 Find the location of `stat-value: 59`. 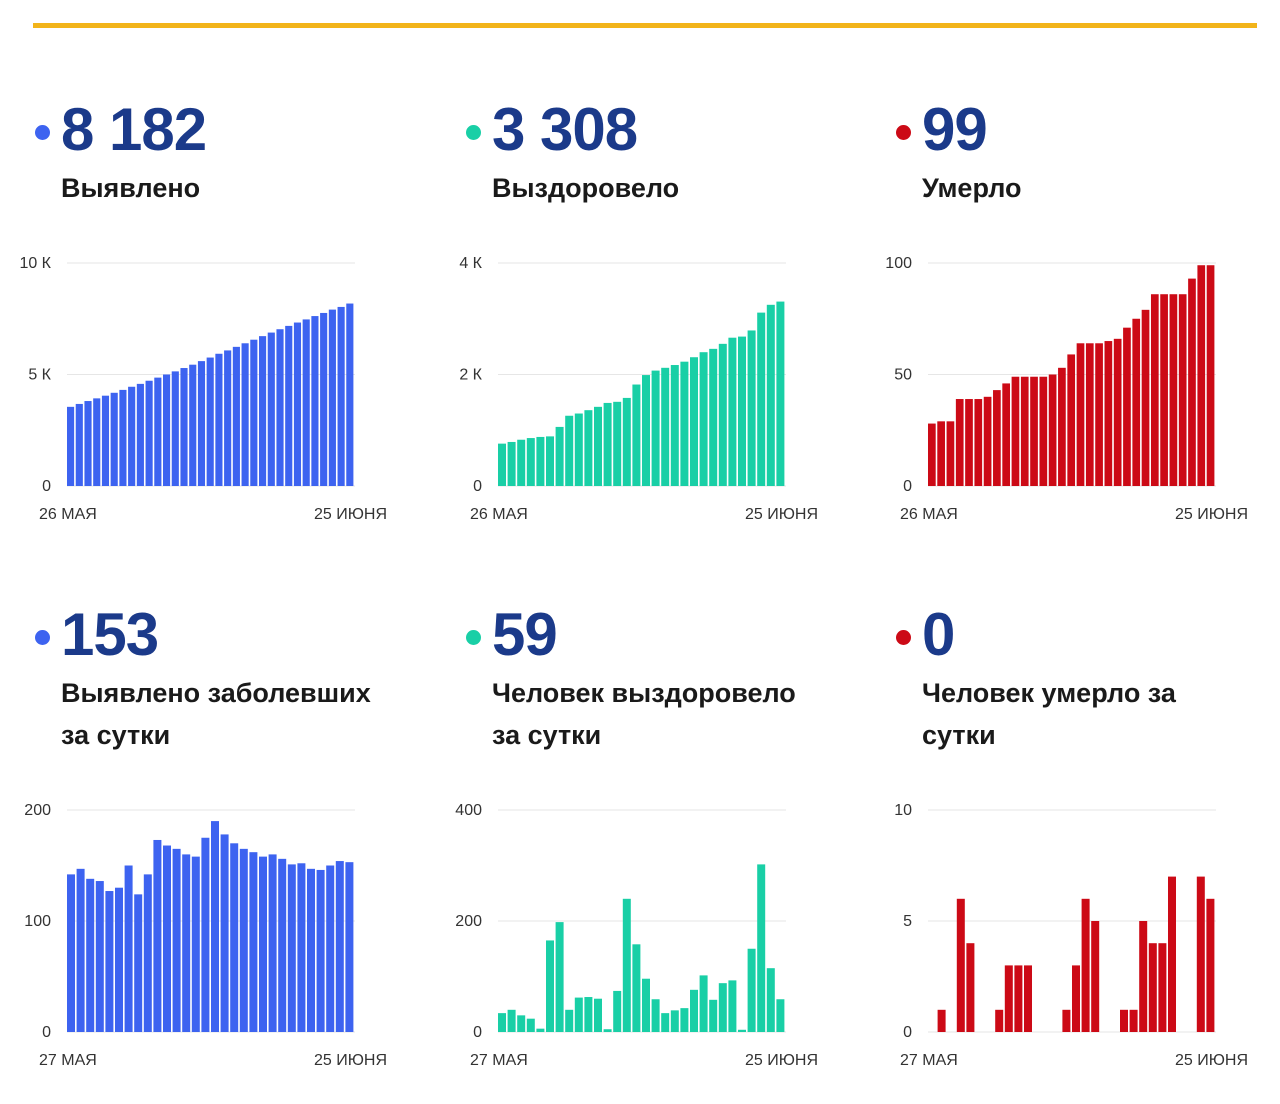

stat-value: 59 is located at coordinates (525, 634).